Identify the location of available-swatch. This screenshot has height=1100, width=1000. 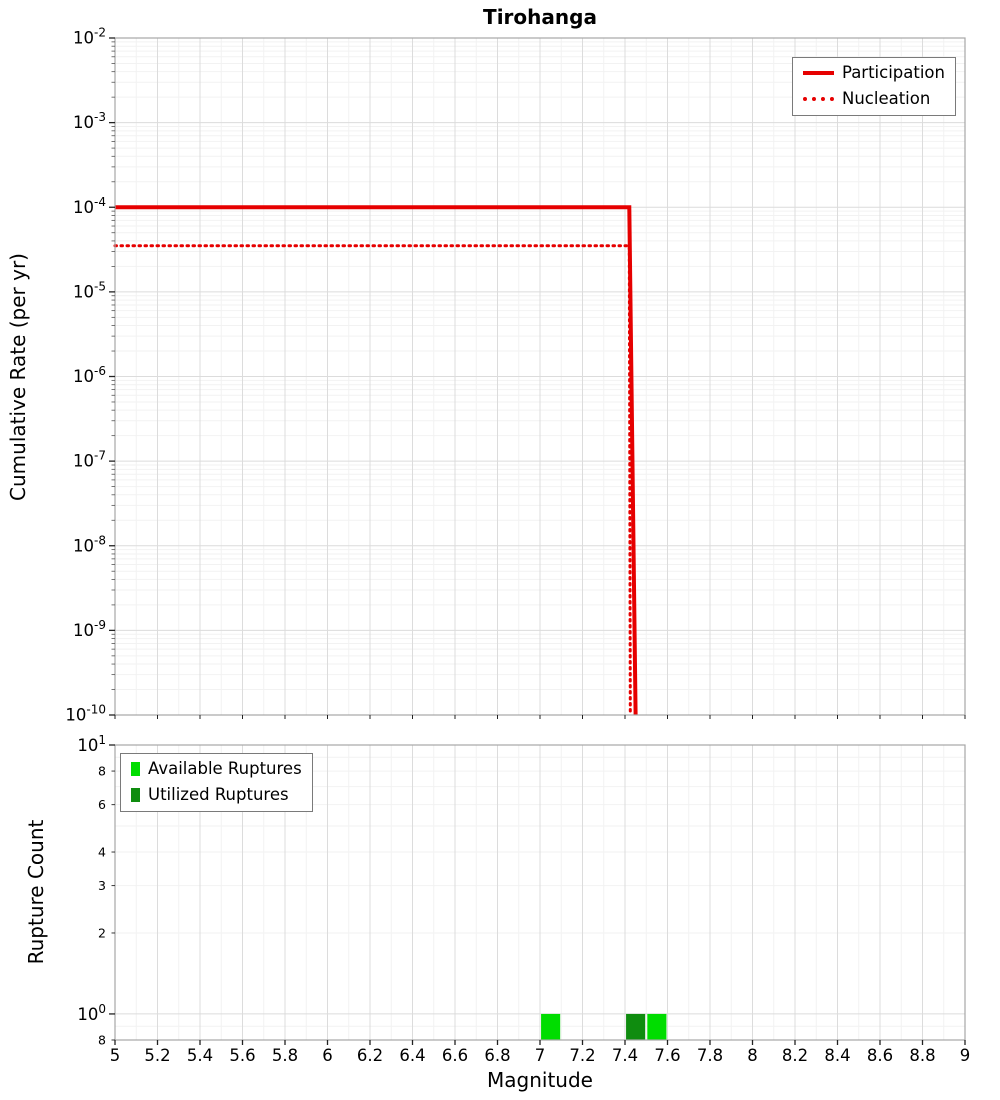
(135, 769).